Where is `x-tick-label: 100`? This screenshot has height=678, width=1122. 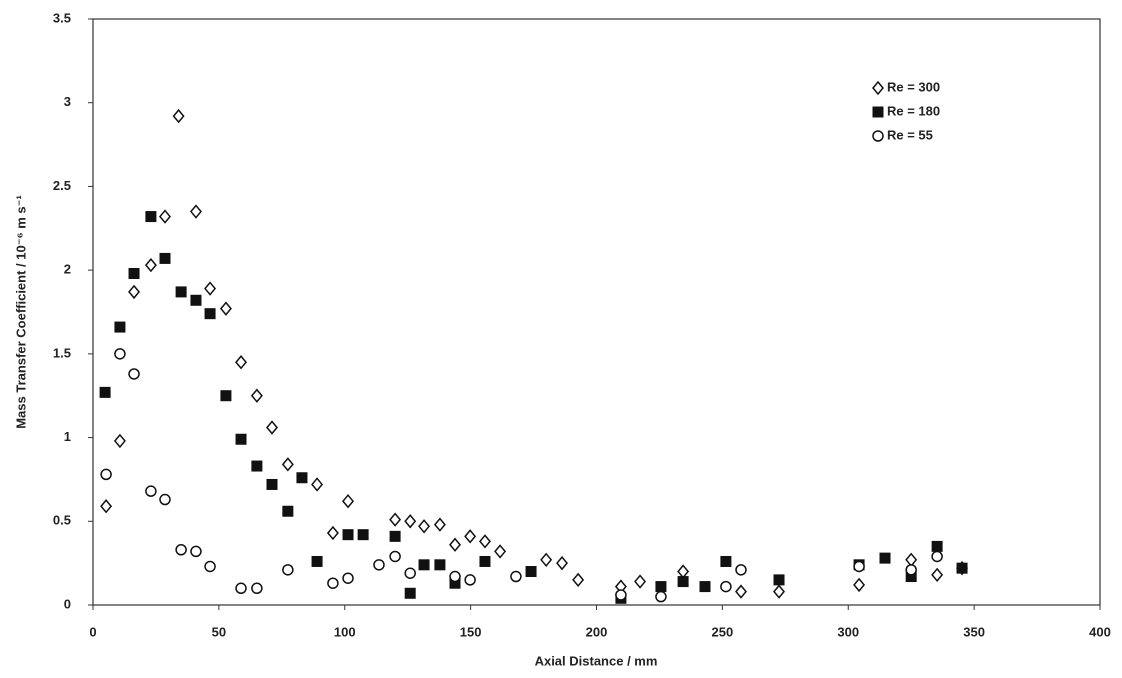
x-tick-label: 100 is located at coordinates (345, 631).